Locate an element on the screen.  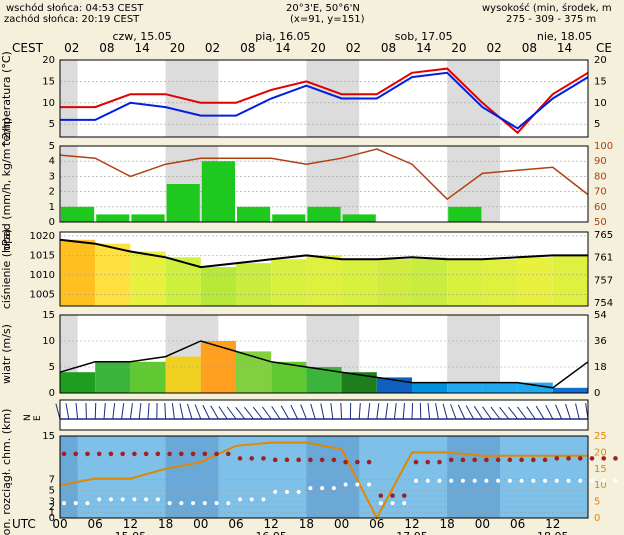
day-label-top: nie, 18.05 is located at coordinates (564, 36).